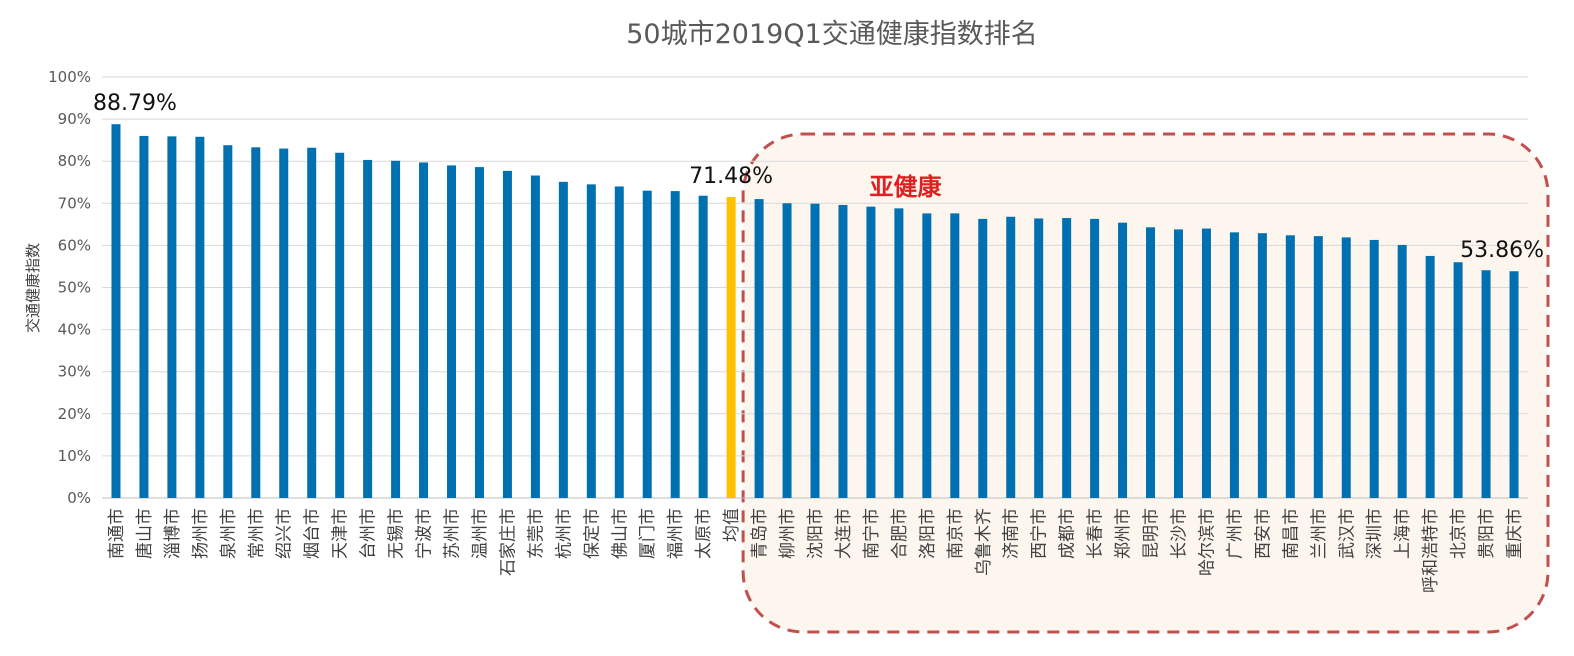 This screenshot has width=1574, height=656. I want to click on x-tick-label: 淄博市, so click(173, 533).